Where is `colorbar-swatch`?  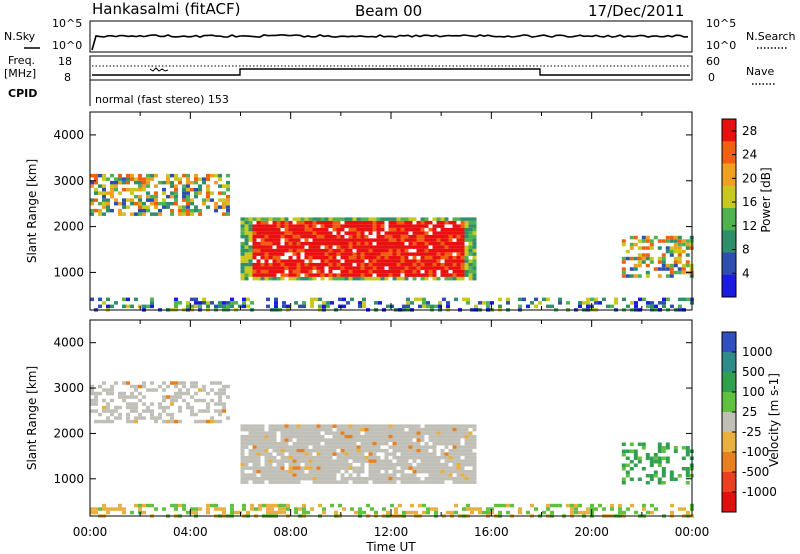
colorbar-swatch is located at coordinates (729, 175).